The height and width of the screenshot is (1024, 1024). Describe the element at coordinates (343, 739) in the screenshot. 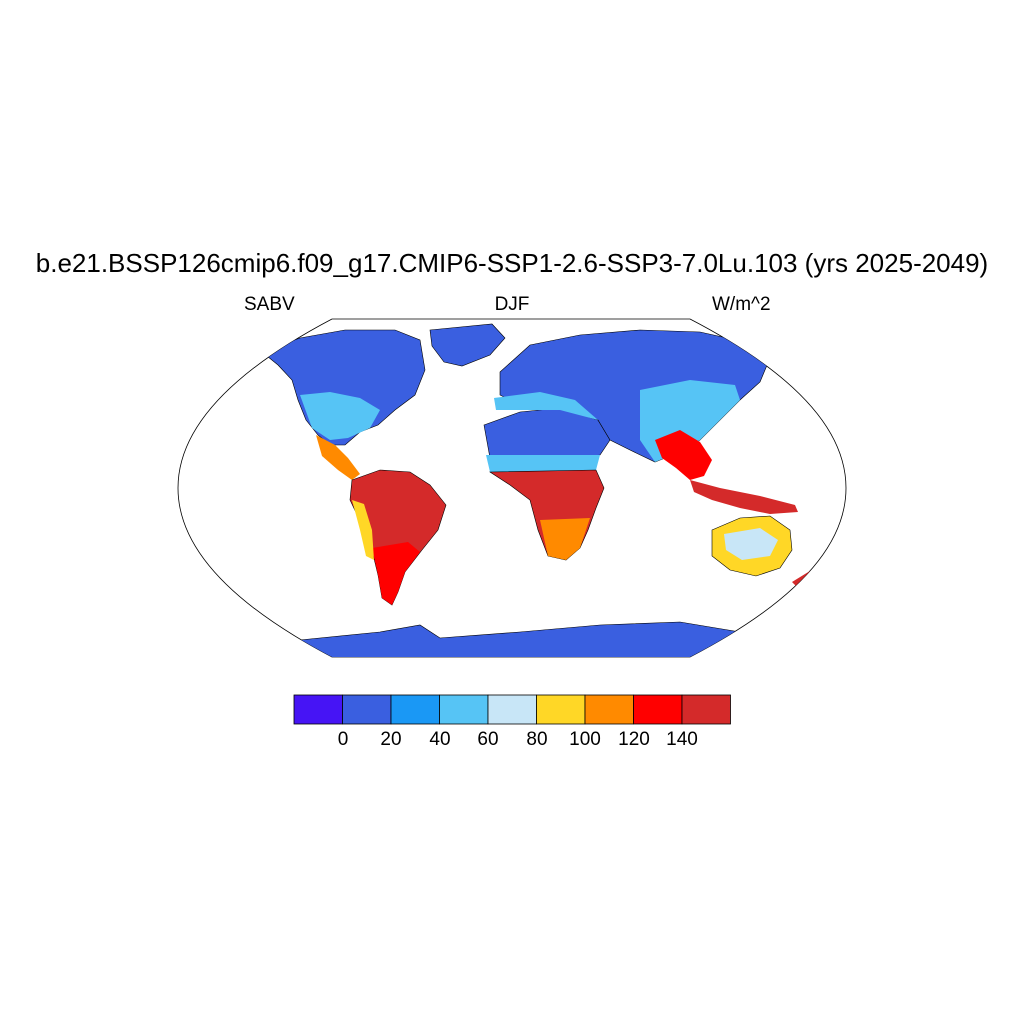

I see `colorbar-tick-label: 0` at that location.